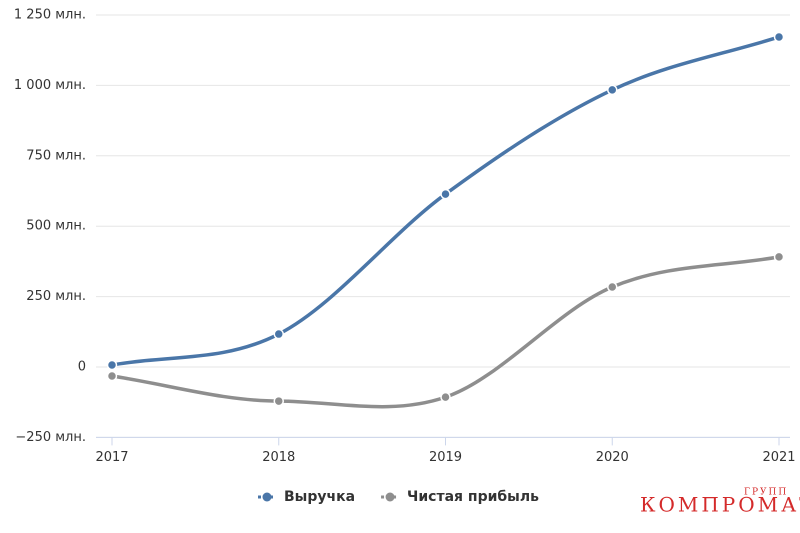 The image size is (800, 533). What do you see at coordinates (50, 437) in the screenshot?
I see `y-tick-label: −250 млн.` at bounding box center [50, 437].